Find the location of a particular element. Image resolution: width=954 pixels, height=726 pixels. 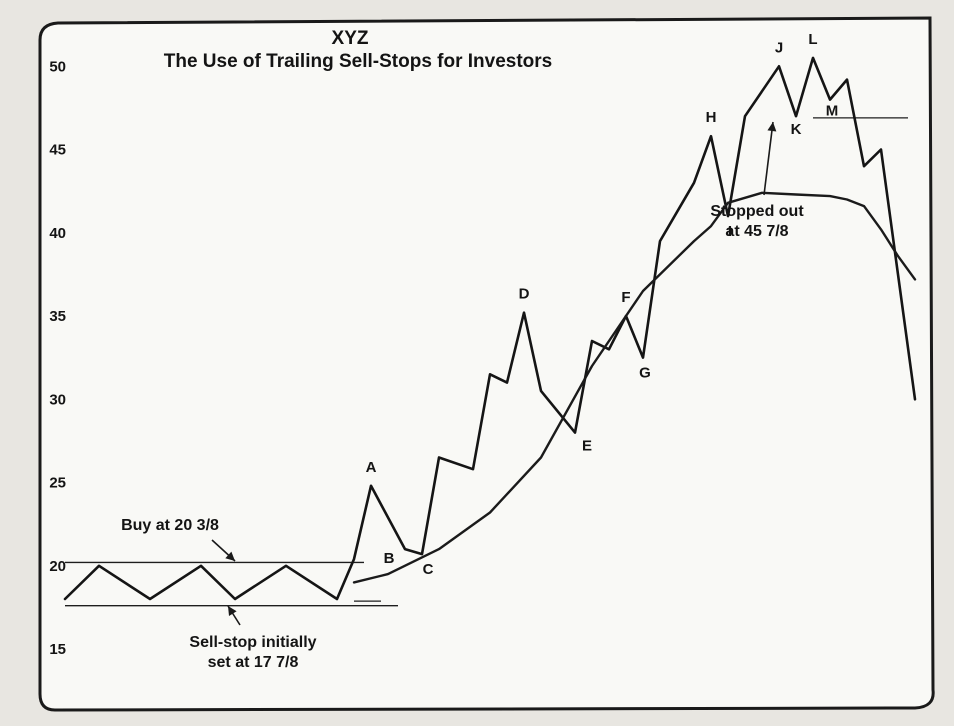

annotation-text: Stopped out is located at coordinates (757, 211).